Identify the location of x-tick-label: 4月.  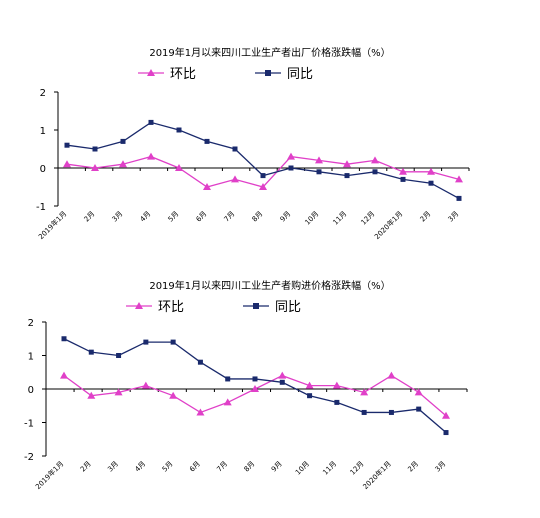
(141, 467).